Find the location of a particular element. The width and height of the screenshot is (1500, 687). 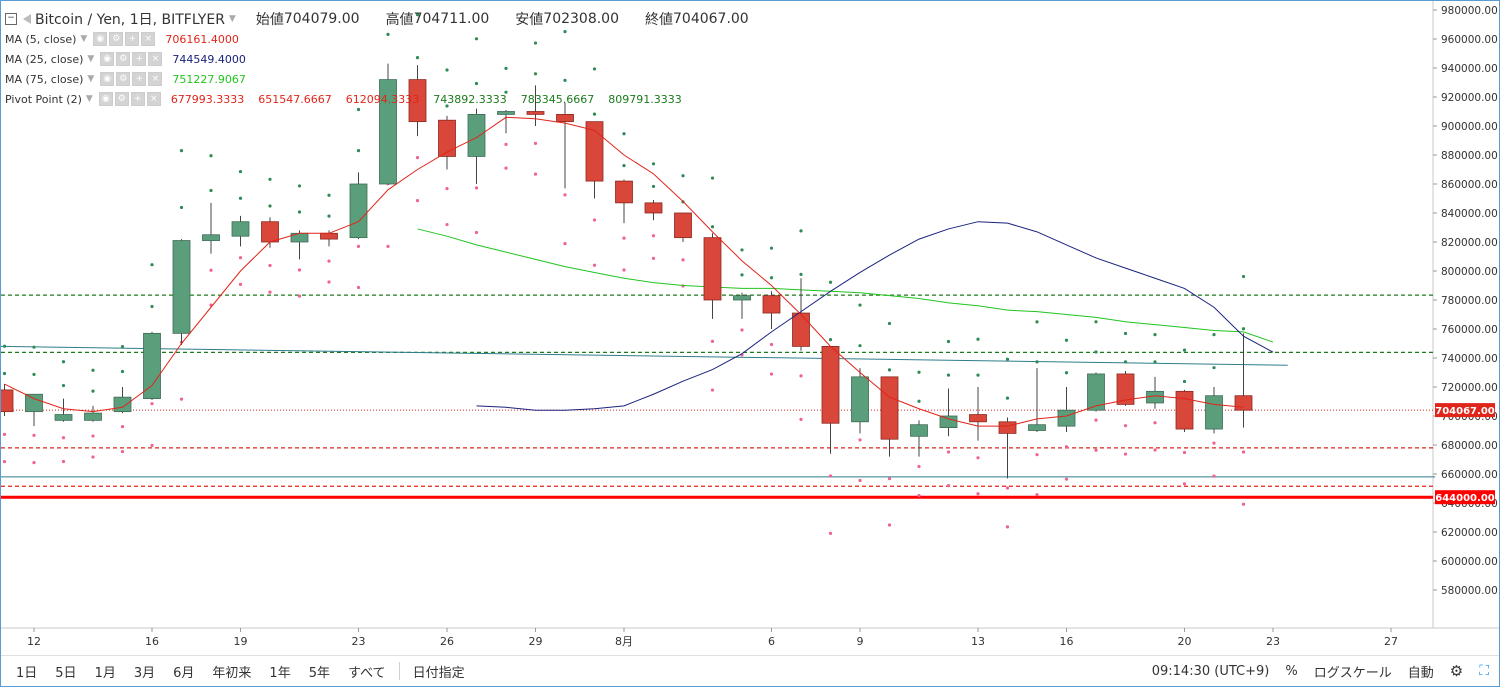

timeframe-button: 3月 is located at coordinates (144, 673).